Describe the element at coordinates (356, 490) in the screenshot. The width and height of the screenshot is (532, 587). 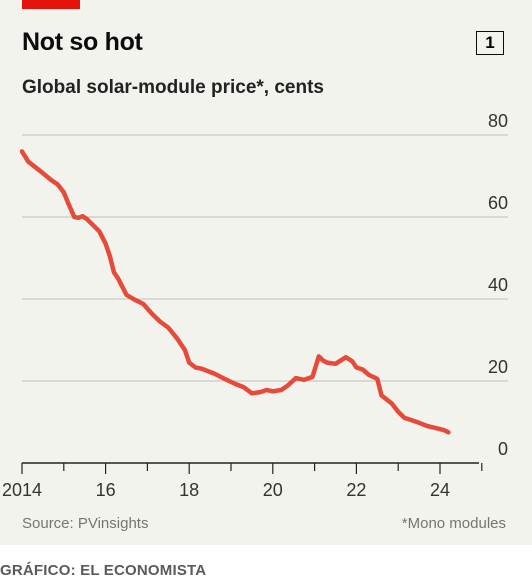
I see `x-tick-label: 22` at that location.